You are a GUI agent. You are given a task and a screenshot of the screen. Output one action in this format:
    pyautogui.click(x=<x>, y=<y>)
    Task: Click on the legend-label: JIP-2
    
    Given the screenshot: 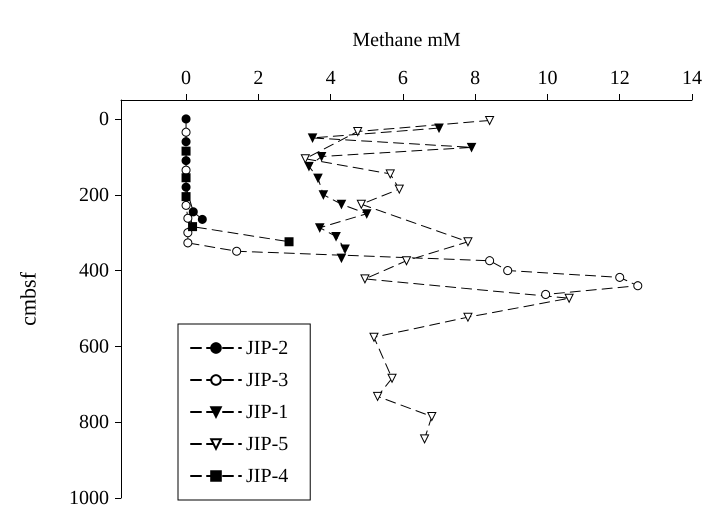 What is the action you would take?
    pyautogui.click(x=267, y=348)
    